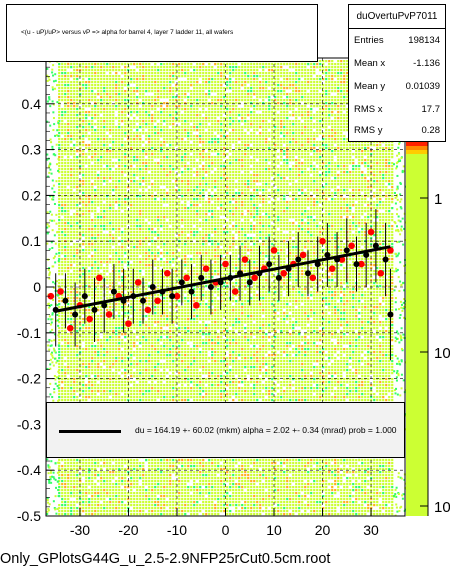 This screenshot has height=575, width=450. Describe the element at coordinates (397, 130) in the screenshot. I see `stats-row-rms-y: RMS y 0.28` at that location.